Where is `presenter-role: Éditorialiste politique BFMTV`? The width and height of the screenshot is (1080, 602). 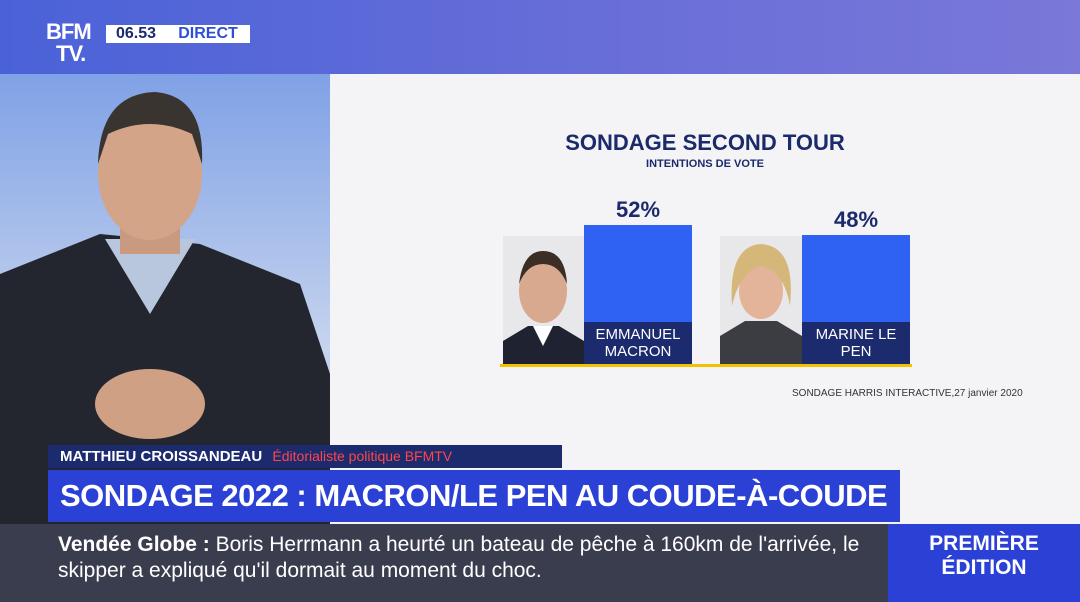
presenter-role: Éditorialiste politique BFMTV is located at coordinates (362, 456).